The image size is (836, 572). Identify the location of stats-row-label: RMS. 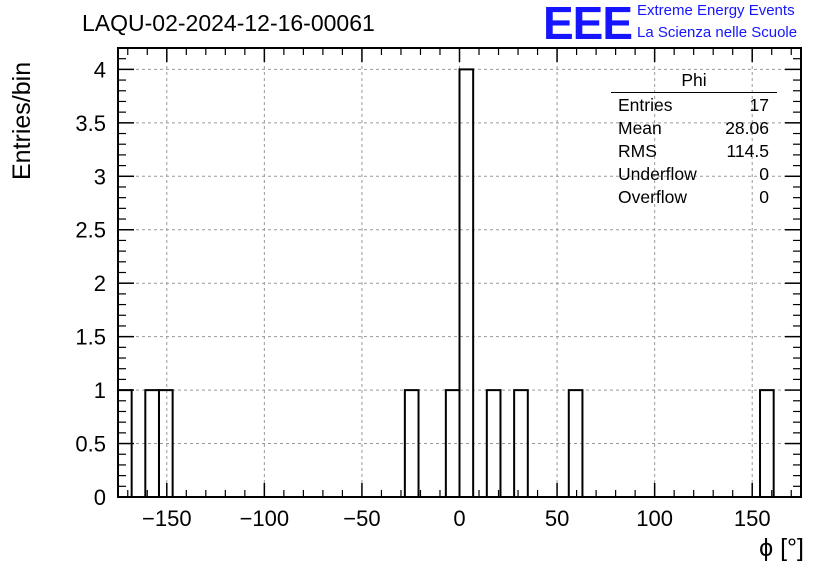
(637, 151).